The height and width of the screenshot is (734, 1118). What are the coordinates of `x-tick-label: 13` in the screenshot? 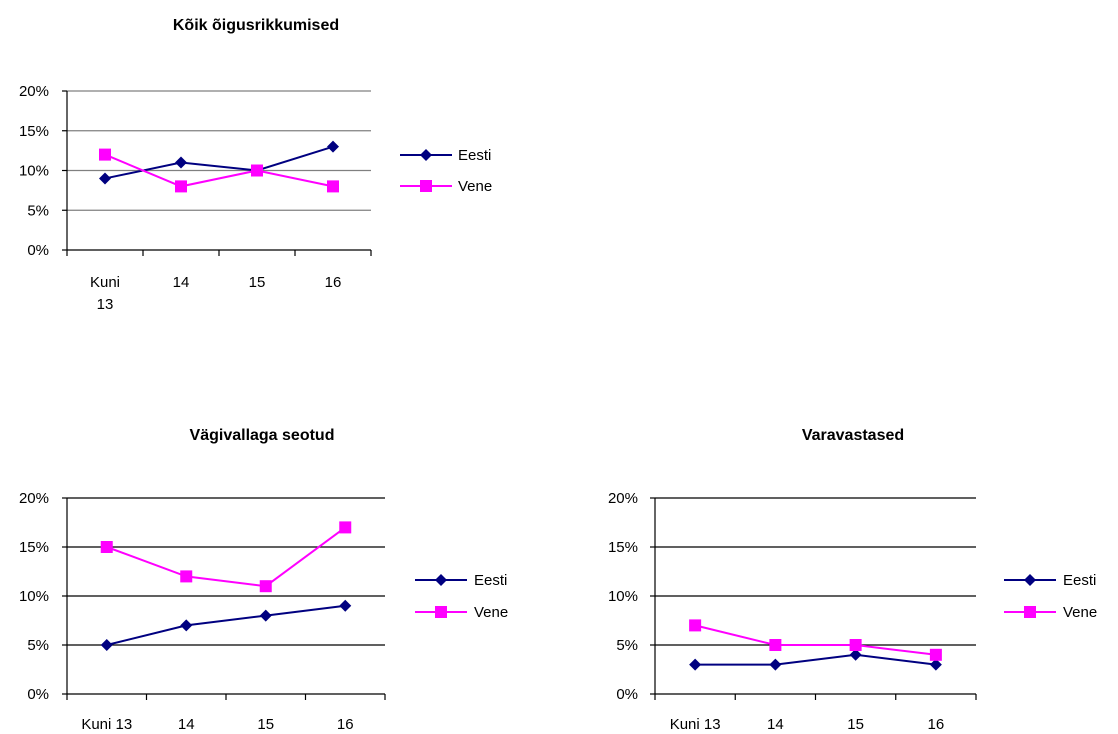 It's located at (105, 304).